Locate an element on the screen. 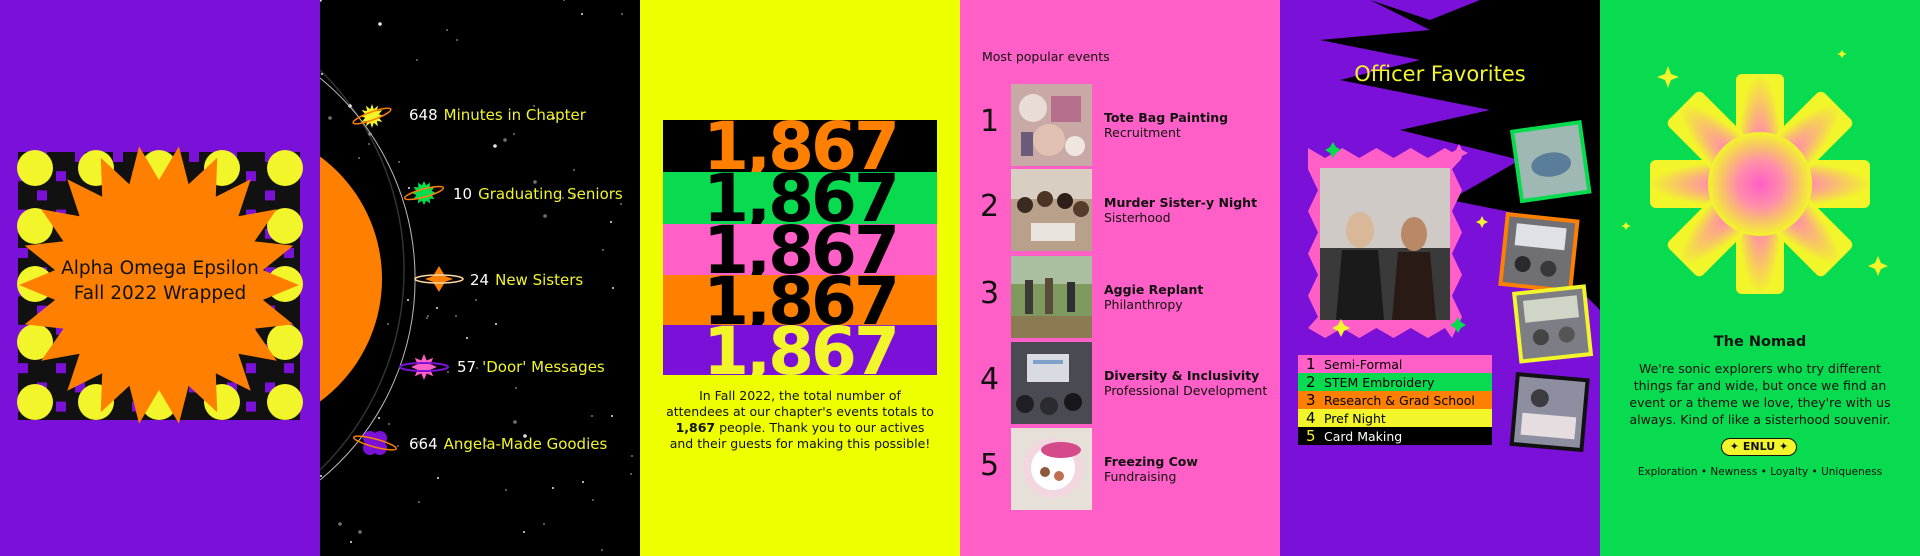 Image resolution: width=1920 pixels, height=556 pixels. officer-graphic is located at coordinates (1454, 226).